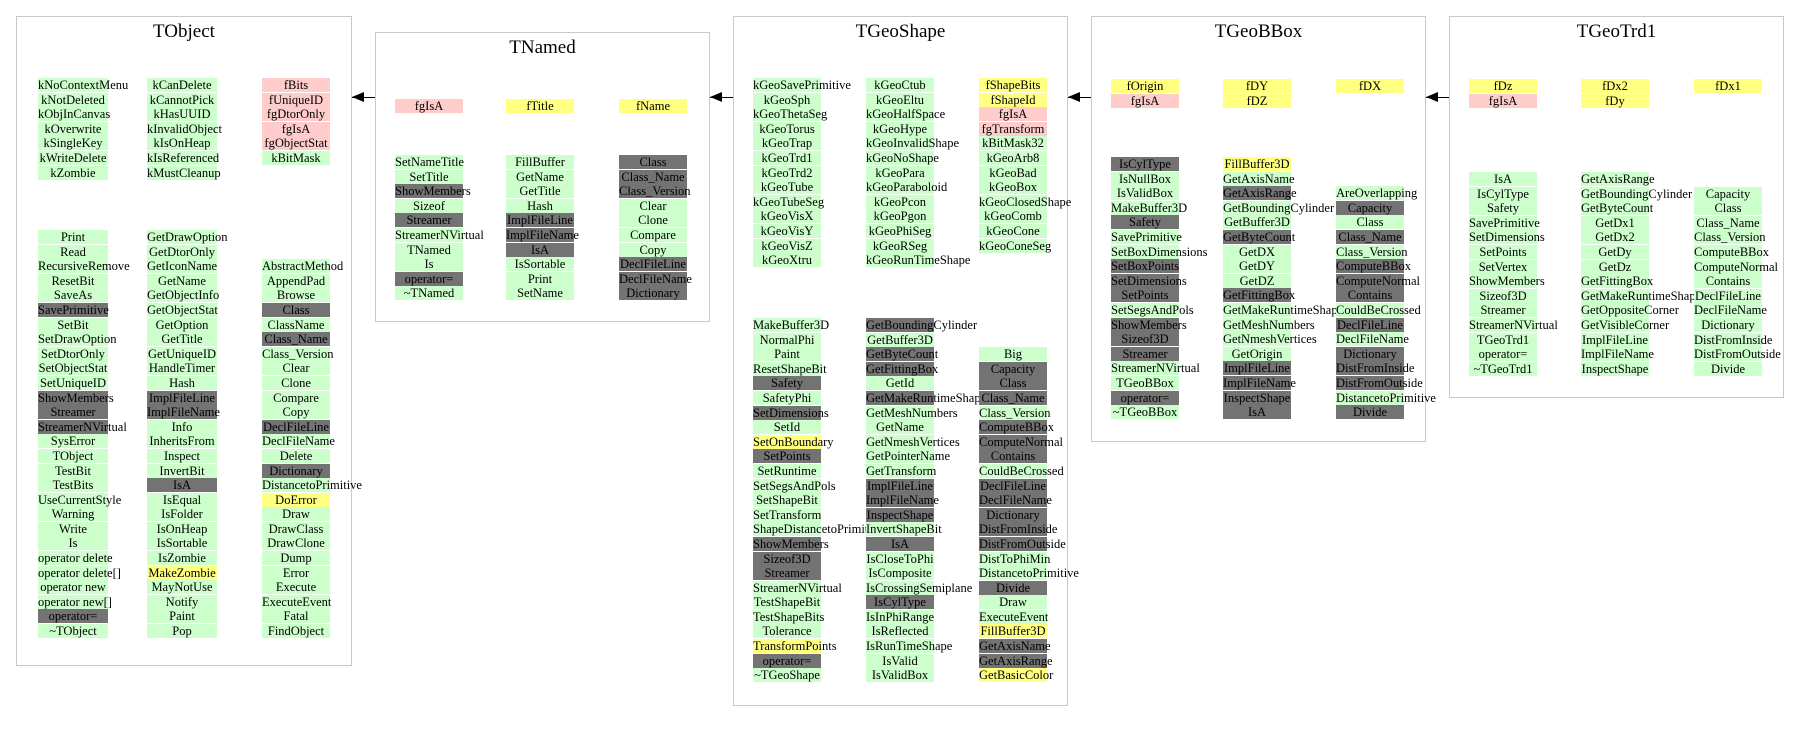 Image resolution: width=1795 pixels, height=731 pixels. I want to click on member-entry: GetOppositeCorner, so click(1630, 310).